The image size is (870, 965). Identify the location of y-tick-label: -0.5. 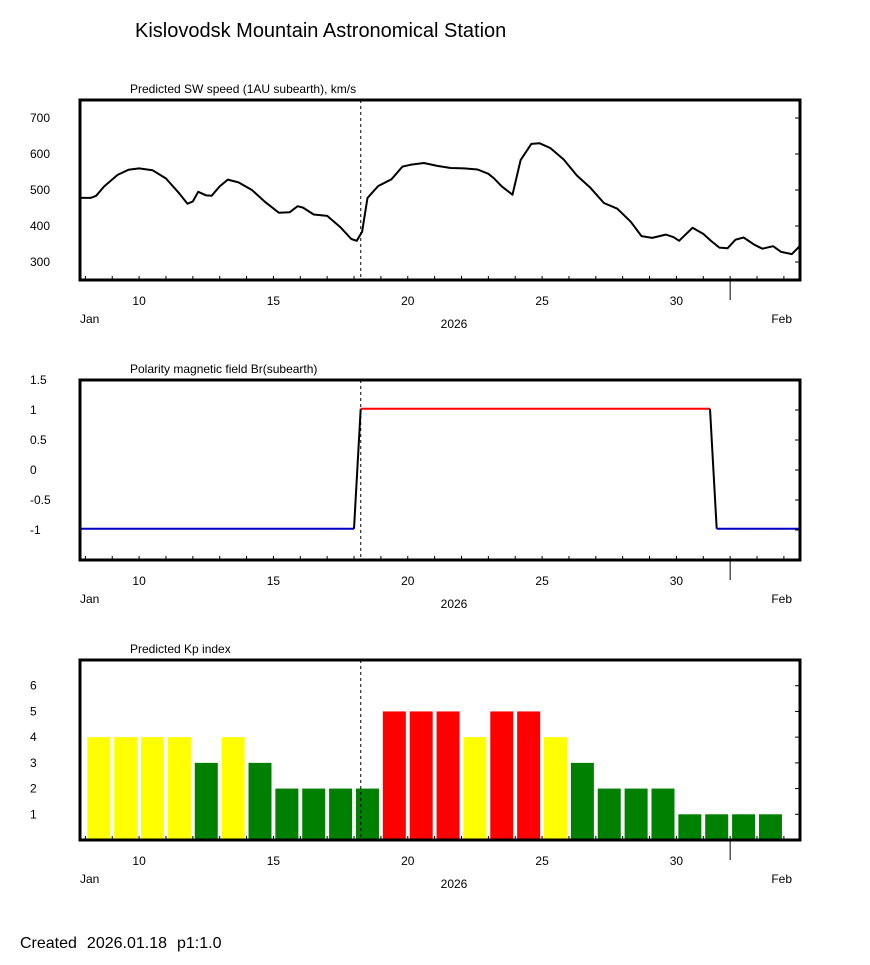
(40, 500).